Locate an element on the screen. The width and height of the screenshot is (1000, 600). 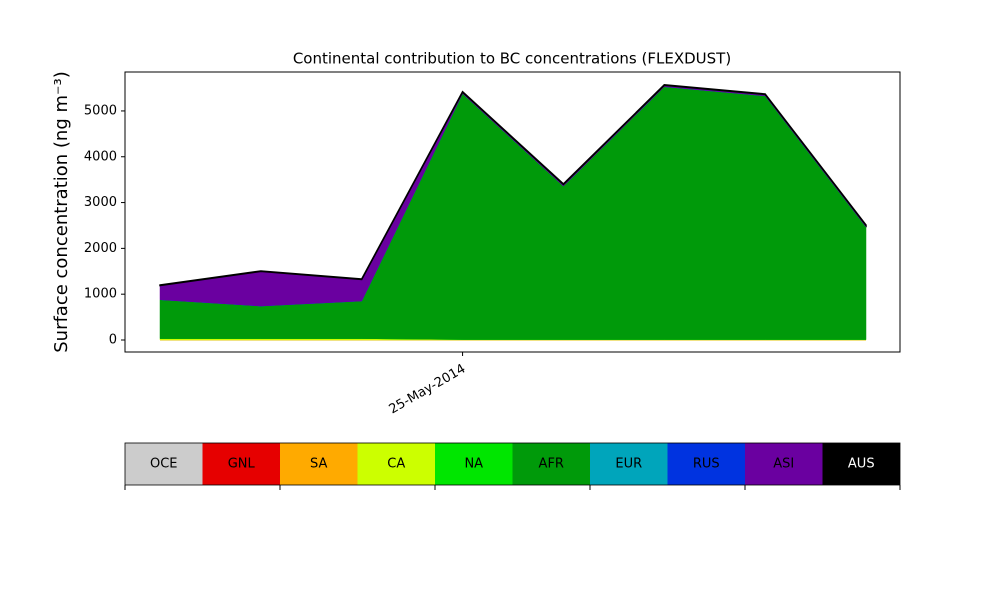
legend-label: RUS is located at coordinates (706, 464).